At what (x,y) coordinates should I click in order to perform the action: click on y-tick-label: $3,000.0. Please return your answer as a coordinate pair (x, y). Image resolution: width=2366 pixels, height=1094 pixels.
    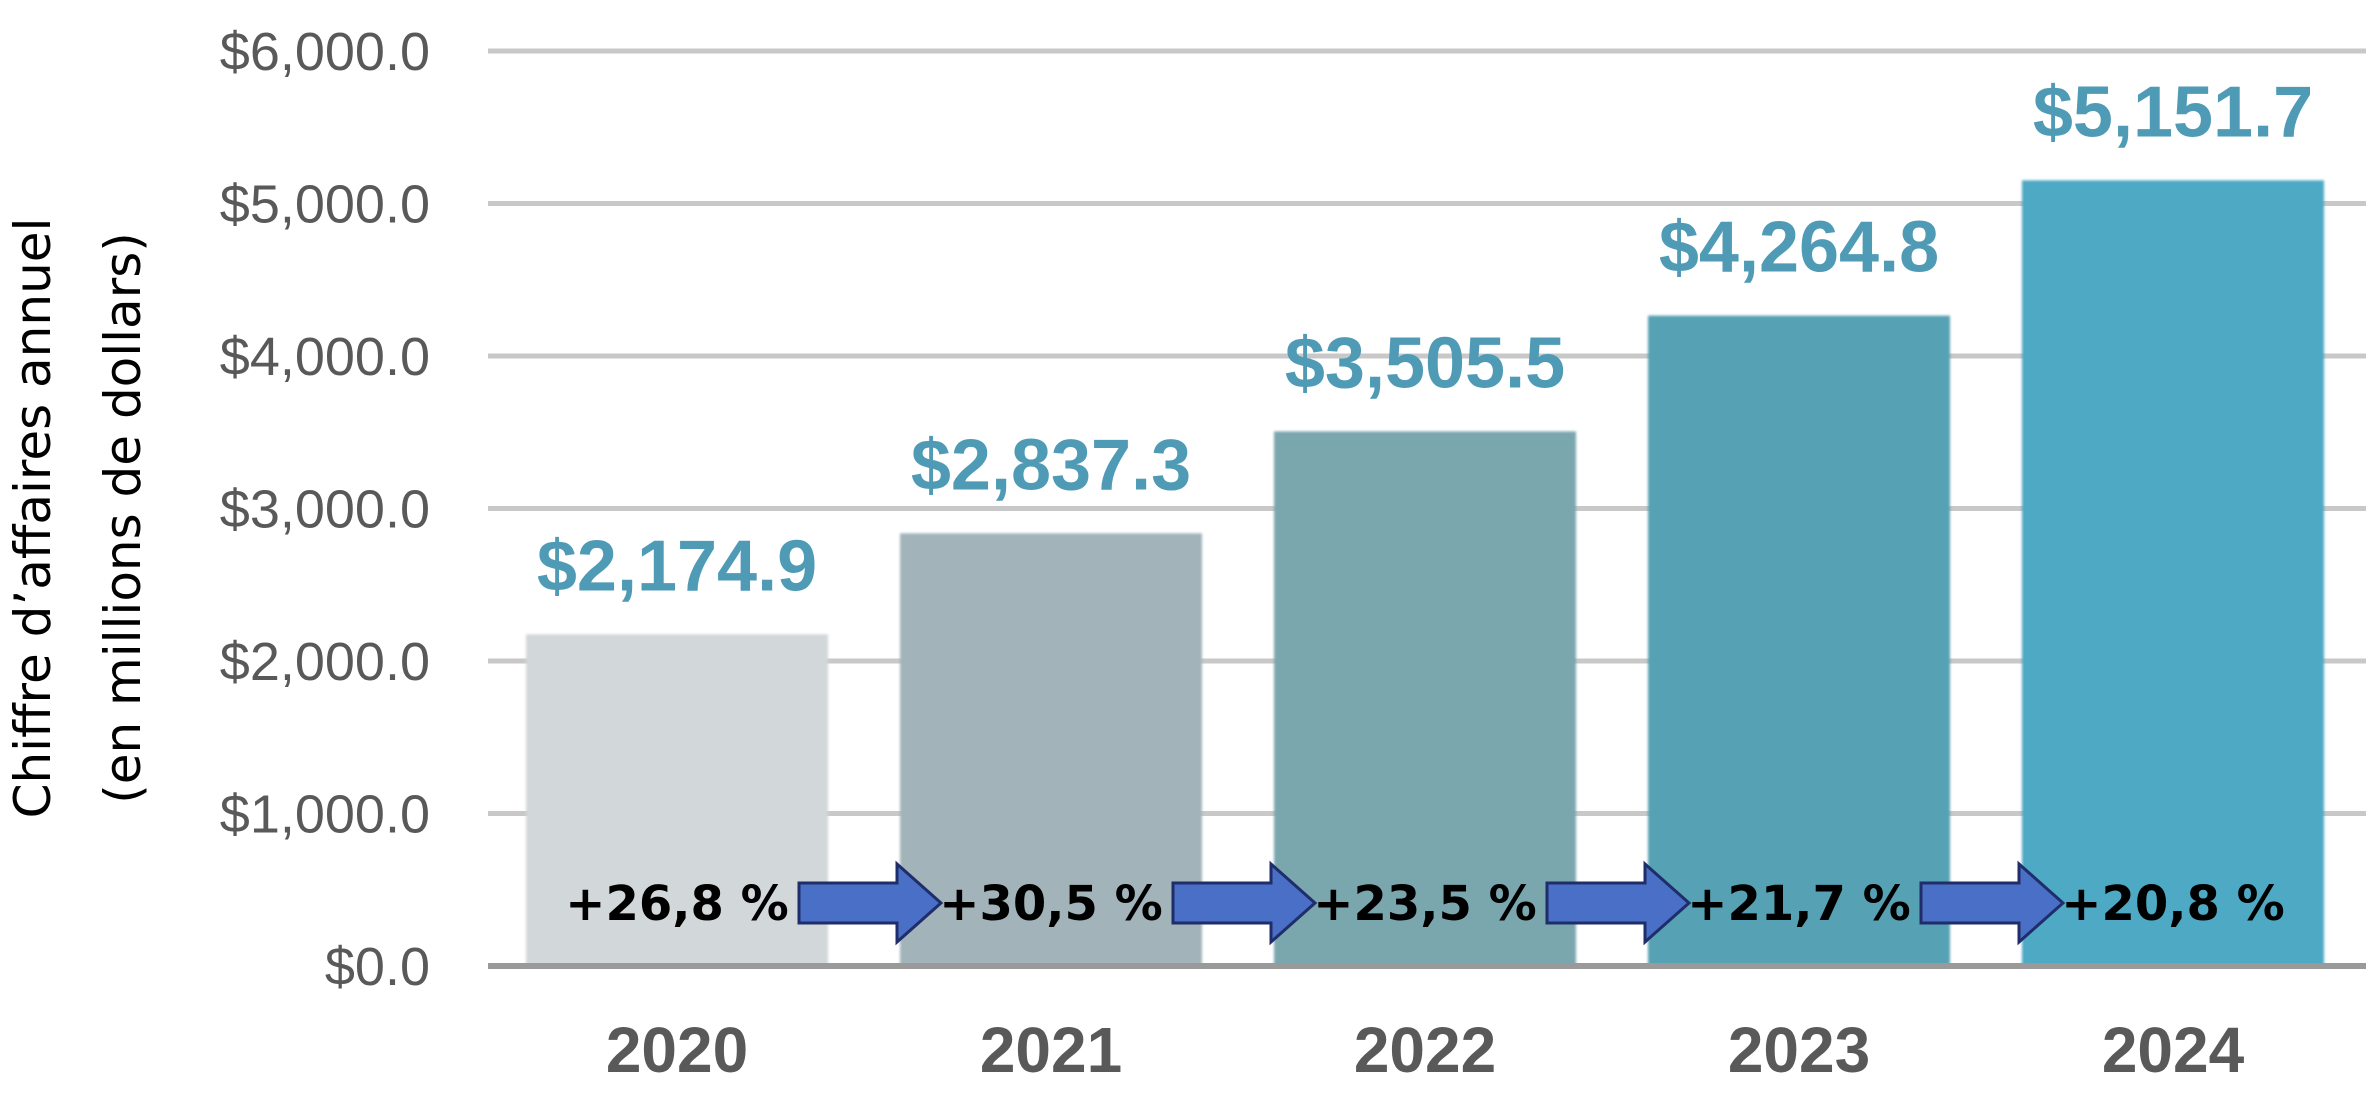
    Looking at the image, I should click on (325, 510).